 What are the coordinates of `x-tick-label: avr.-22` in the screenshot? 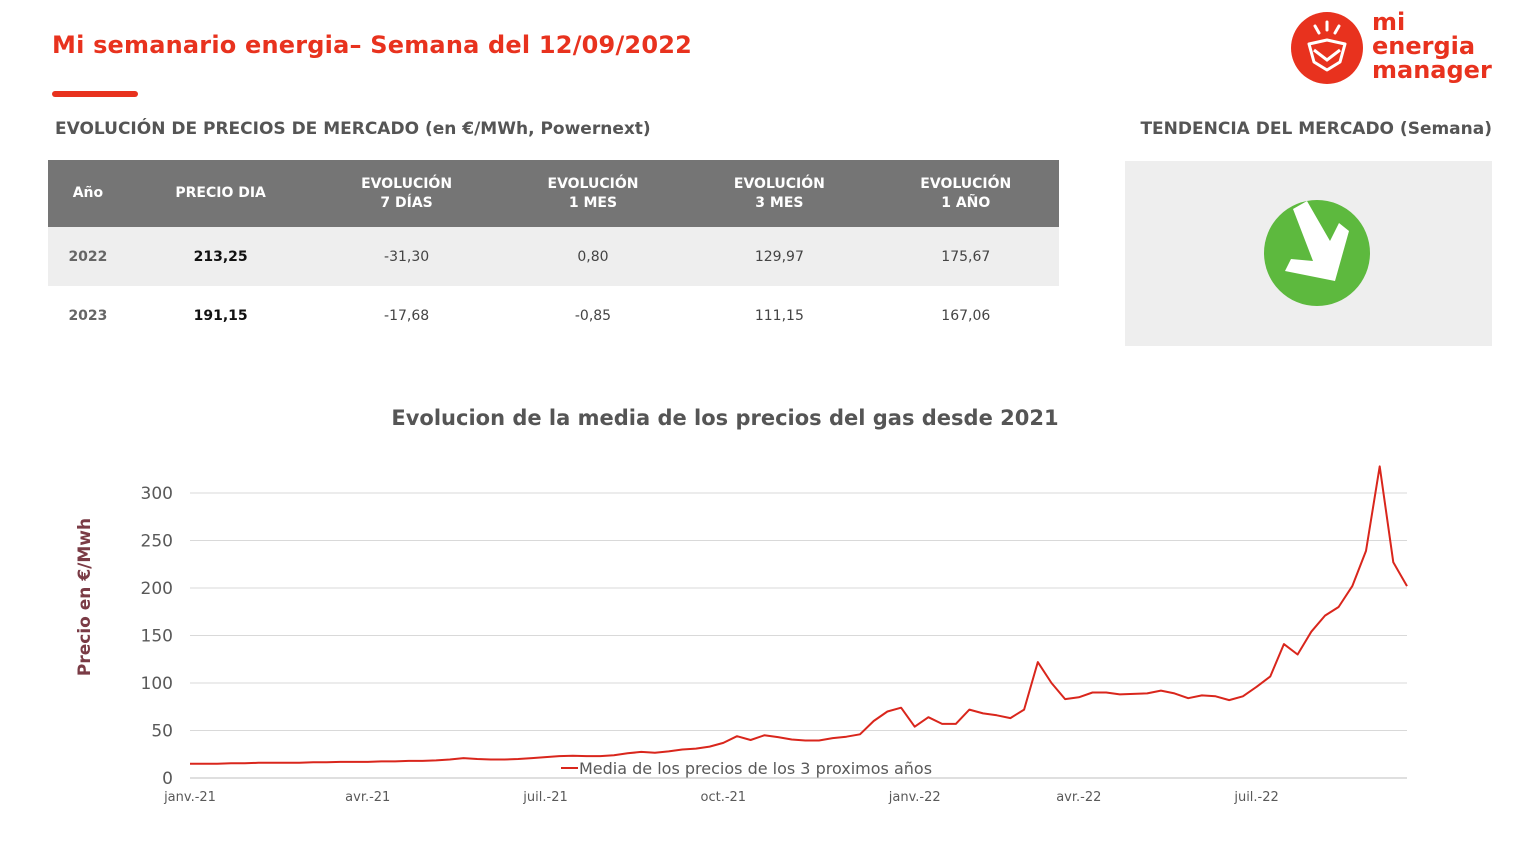 It's located at (1078, 797).